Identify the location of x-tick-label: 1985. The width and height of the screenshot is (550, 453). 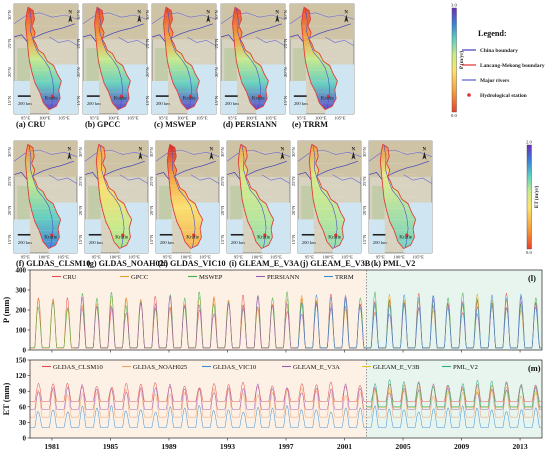
(110, 446).